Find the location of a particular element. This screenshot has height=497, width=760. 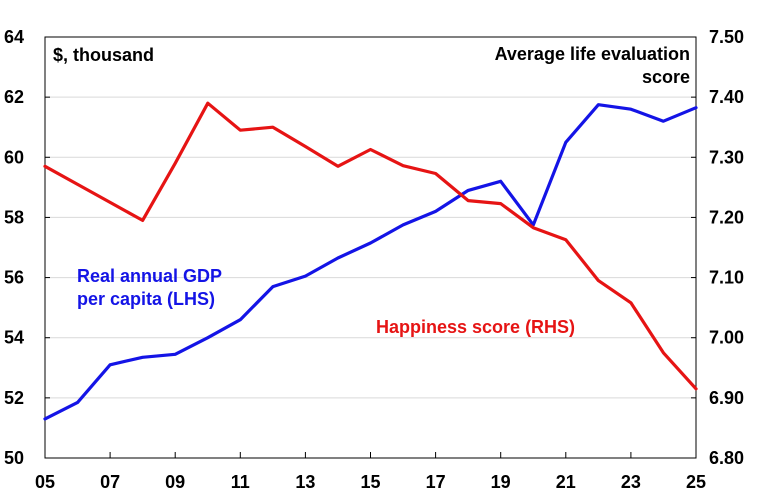

x-tick-label-07: 07 is located at coordinates (110, 482).